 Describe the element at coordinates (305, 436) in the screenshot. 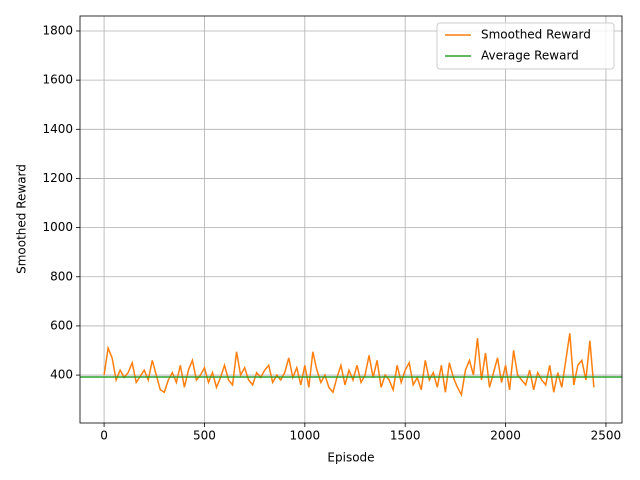

I see `x-tick-label: 1000` at that location.